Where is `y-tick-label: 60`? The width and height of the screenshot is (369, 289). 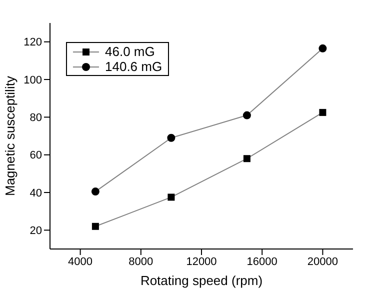 y-tick-label: 60 is located at coordinates (36, 156).